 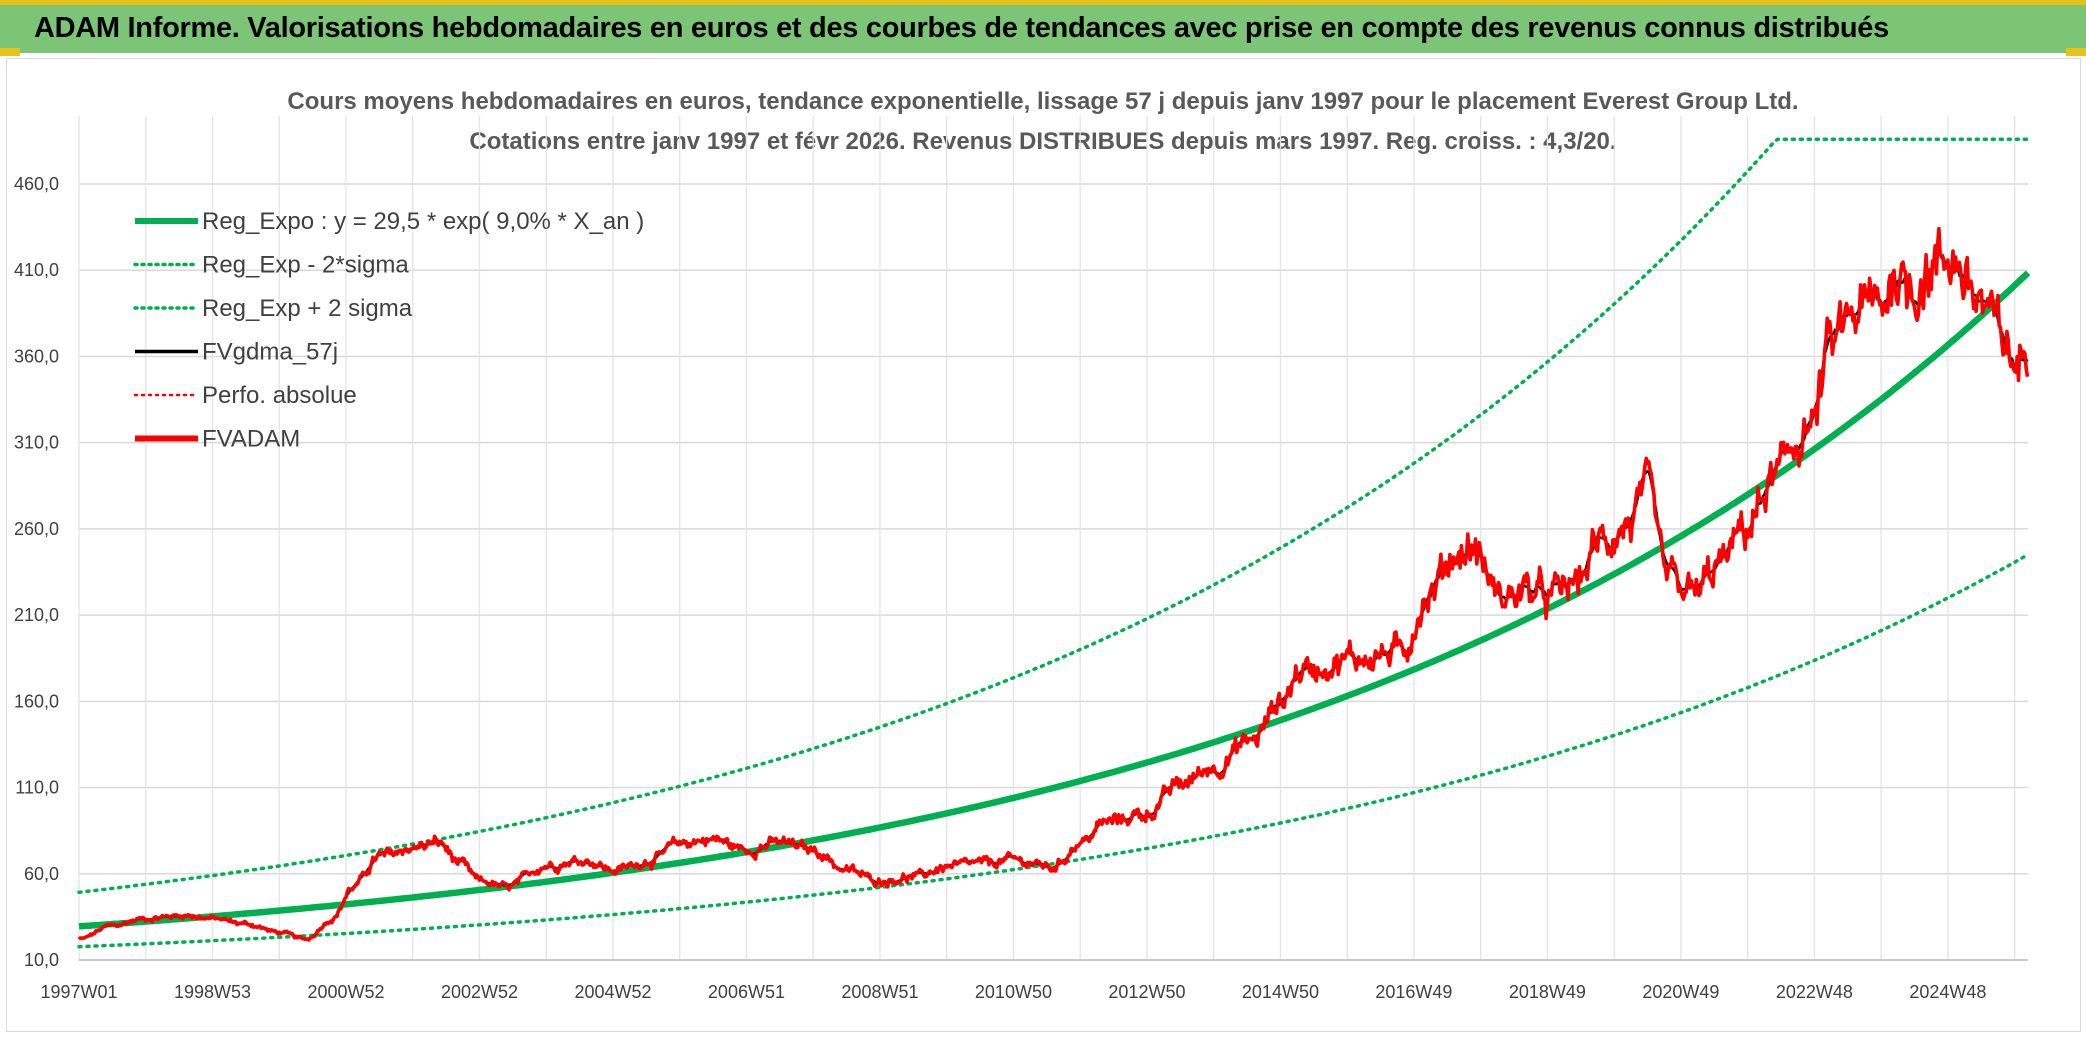 What do you see at coordinates (270, 352) in the screenshot?
I see `legend-label: FVgdma_57j` at bounding box center [270, 352].